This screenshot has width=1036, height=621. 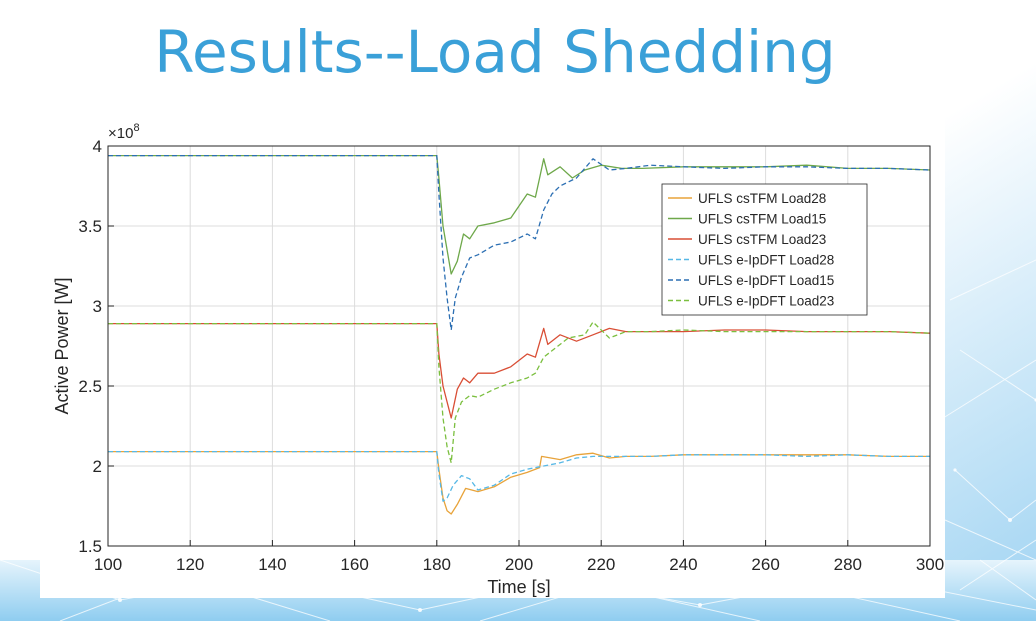 What do you see at coordinates (518, 587) in the screenshot?
I see `x-axis-label: Time [s]` at bounding box center [518, 587].